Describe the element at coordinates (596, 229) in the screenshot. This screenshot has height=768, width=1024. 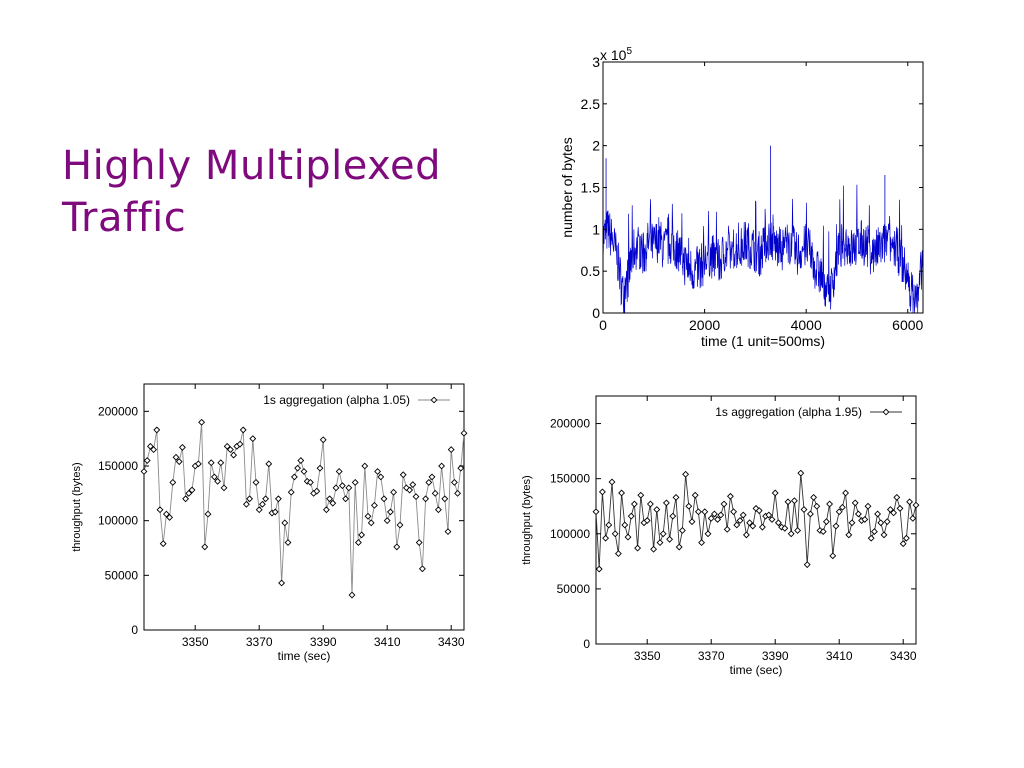
I see `y-tick-label: 1` at that location.